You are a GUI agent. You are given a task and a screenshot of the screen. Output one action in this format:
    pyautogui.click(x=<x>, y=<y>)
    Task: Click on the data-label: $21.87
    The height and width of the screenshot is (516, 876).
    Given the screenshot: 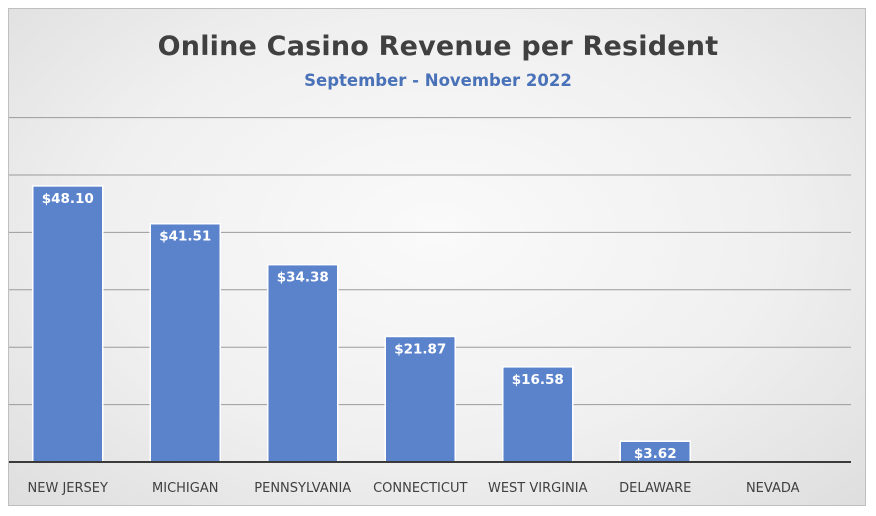 What is the action you would take?
    pyautogui.click(x=420, y=349)
    